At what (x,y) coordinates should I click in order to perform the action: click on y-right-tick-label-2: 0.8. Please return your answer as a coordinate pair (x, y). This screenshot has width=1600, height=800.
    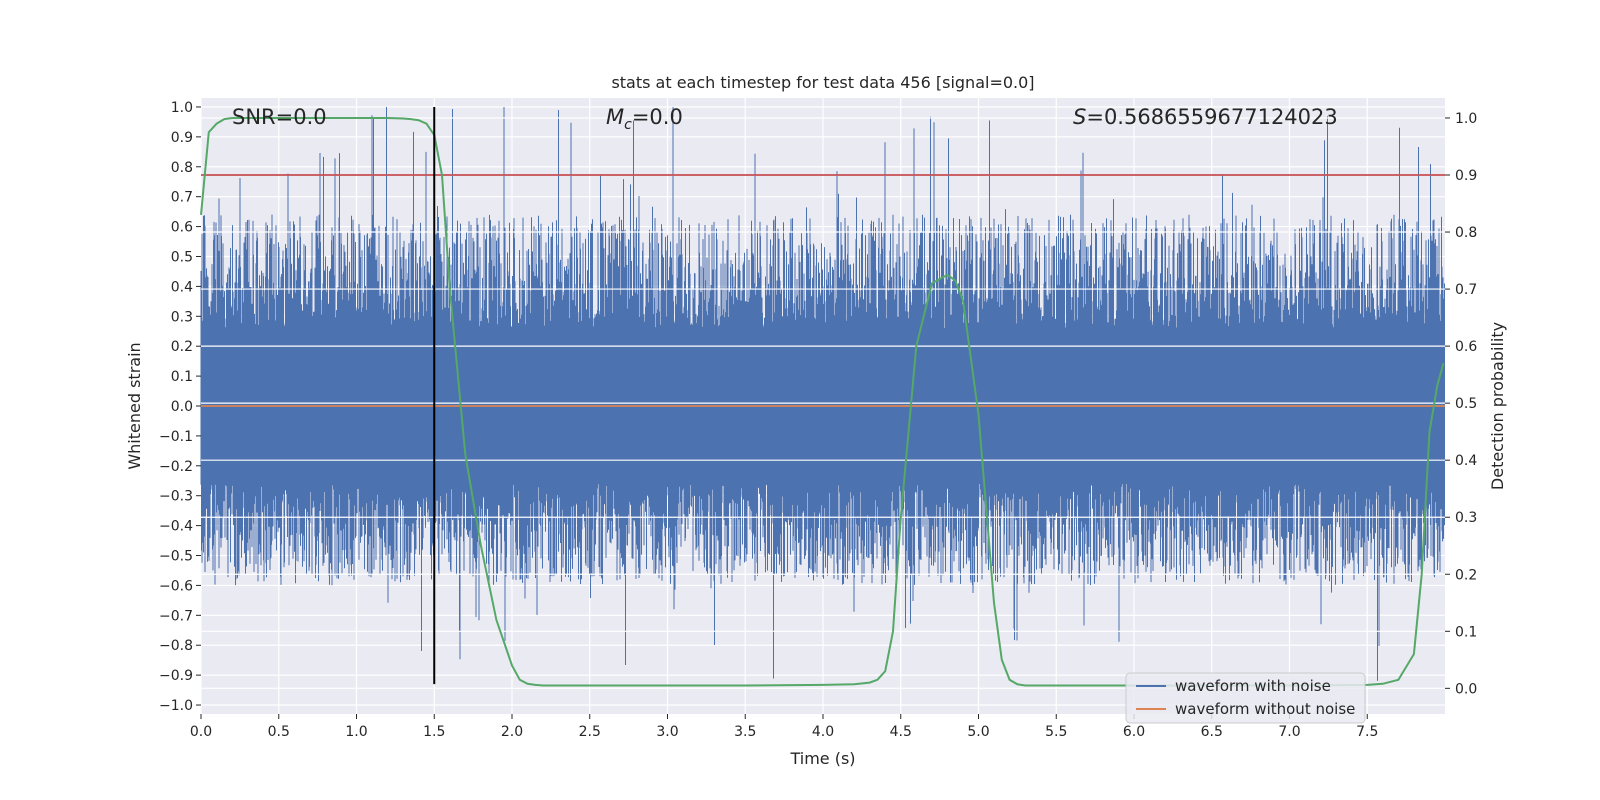
    Looking at the image, I should click on (1466, 233).